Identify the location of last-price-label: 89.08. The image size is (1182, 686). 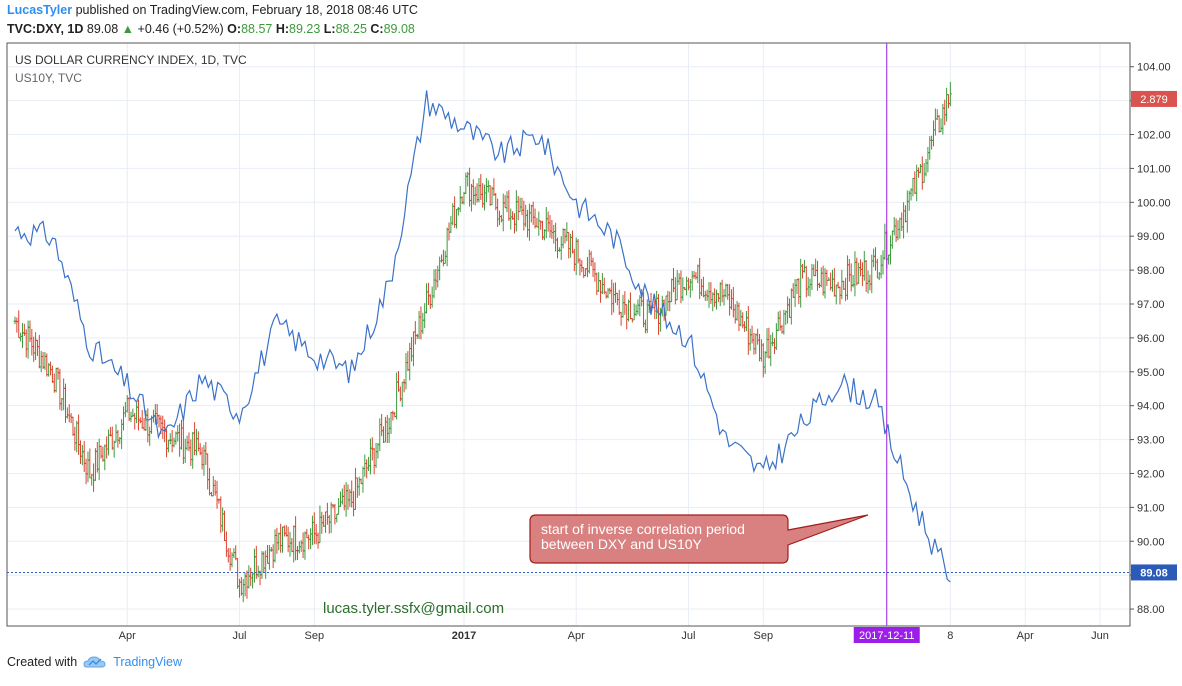
(1154, 573).